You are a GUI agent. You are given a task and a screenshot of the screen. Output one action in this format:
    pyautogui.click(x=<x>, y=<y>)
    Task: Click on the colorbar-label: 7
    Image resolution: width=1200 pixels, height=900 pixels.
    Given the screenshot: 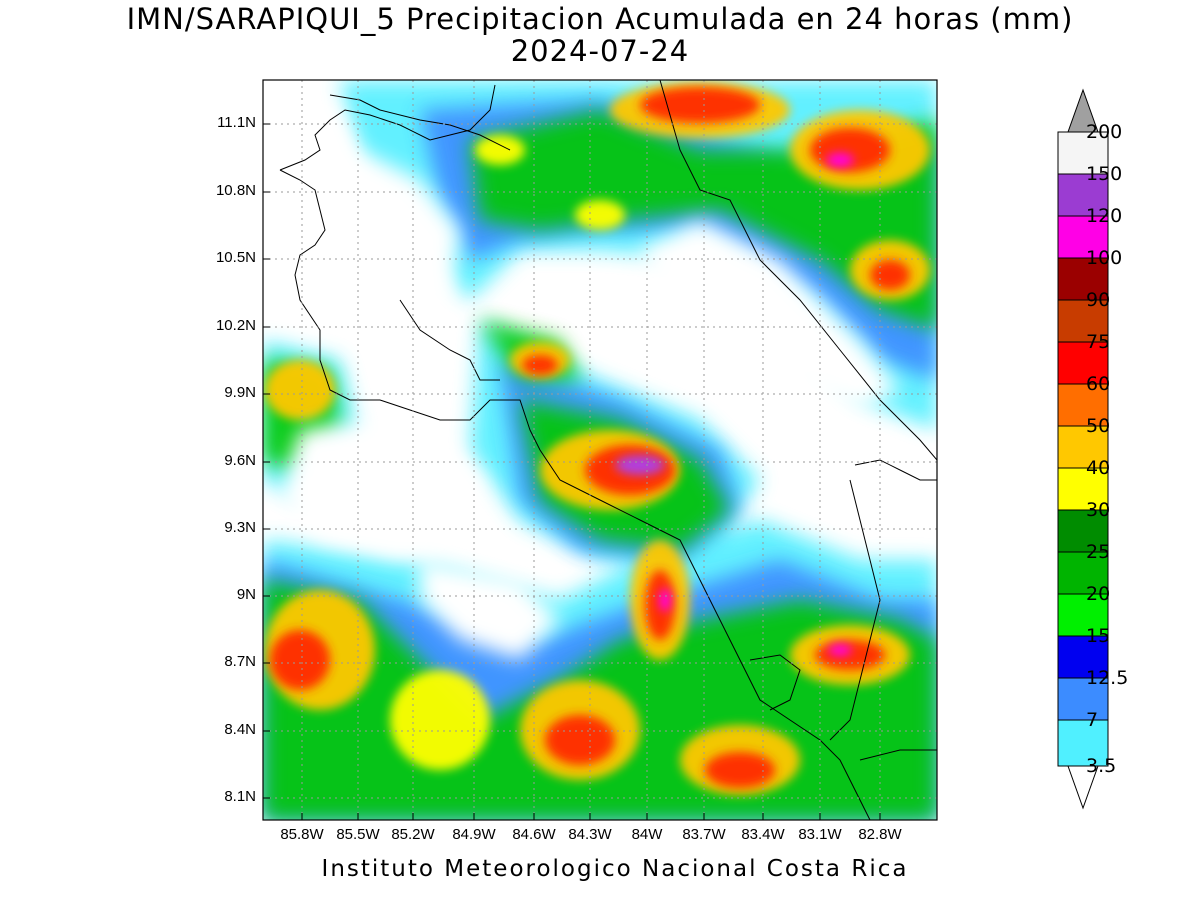 What is the action you would take?
    pyautogui.click(x=1092, y=720)
    